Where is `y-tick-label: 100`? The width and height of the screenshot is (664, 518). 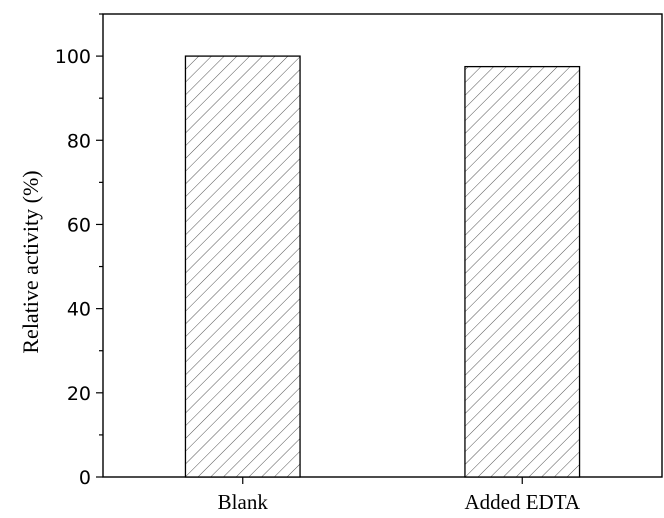
y-tick-label: 100 is located at coordinates (73, 57).